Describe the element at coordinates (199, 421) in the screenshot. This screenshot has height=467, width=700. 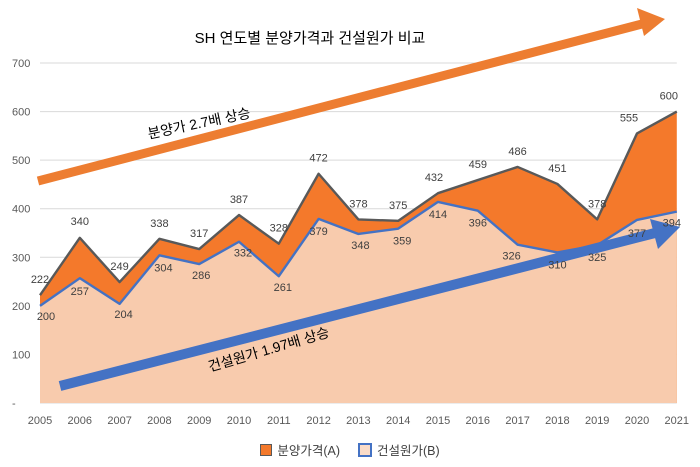
I see `x-tick-label: 2009` at that location.